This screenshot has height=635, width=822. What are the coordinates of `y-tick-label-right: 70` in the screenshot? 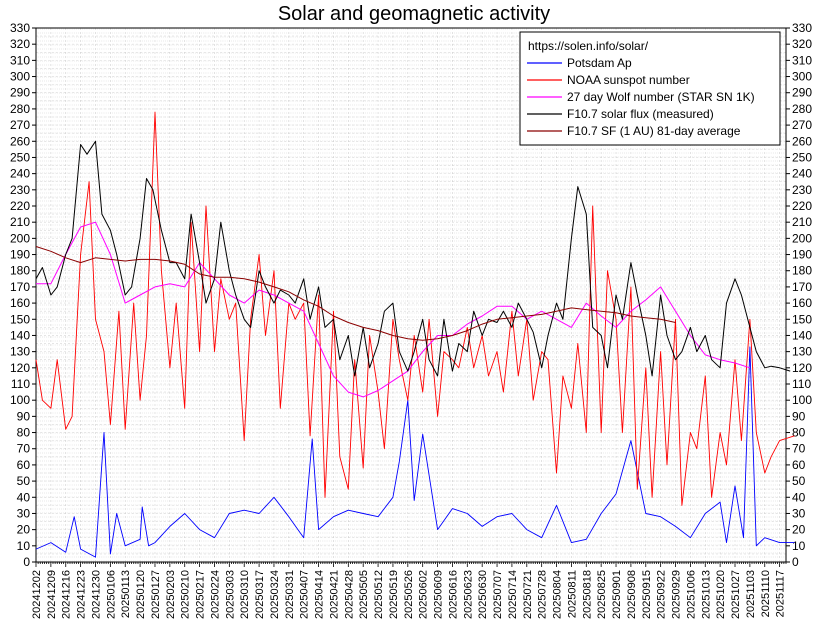 It's located at (799, 449).